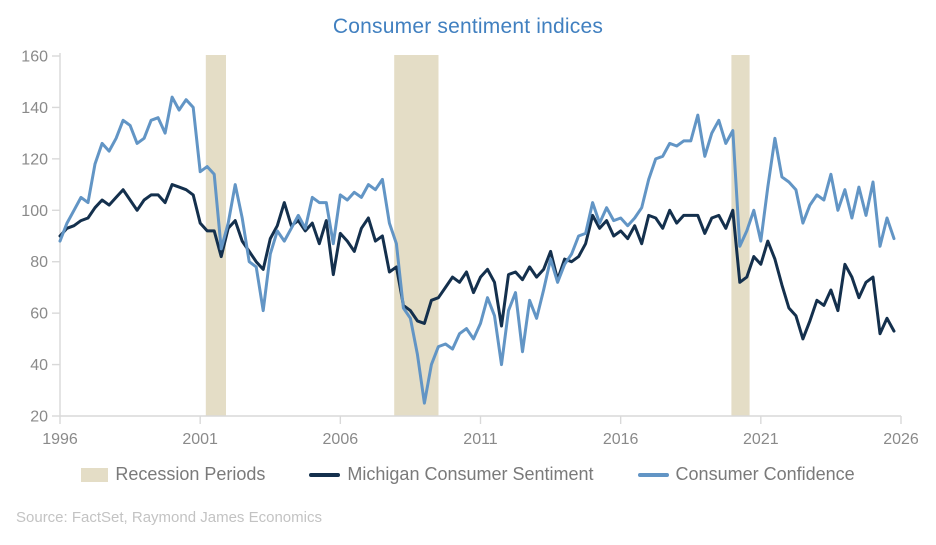 This screenshot has width=936, height=545. I want to click on legend-label-michigan: Michigan Consumer Sentiment, so click(470, 474).